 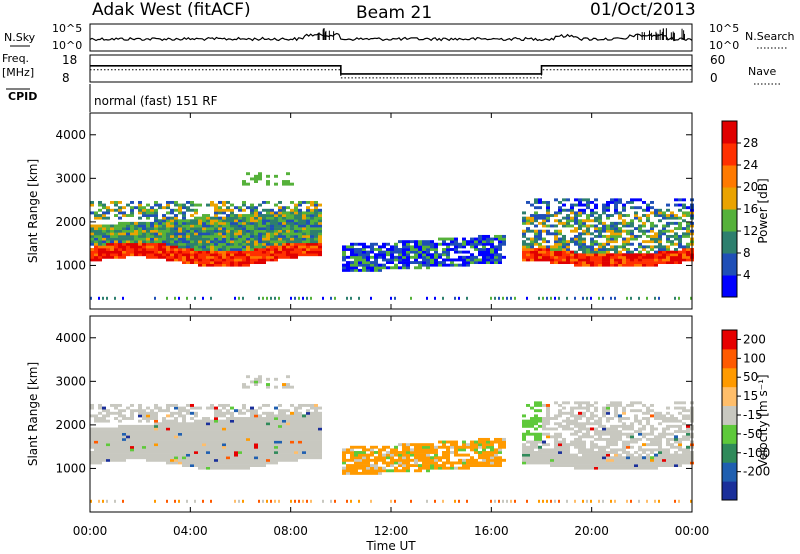 What do you see at coordinates (70, 468) in the screenshot?
I see `range-tick-label: 1000` at bounding box center [70, 468].